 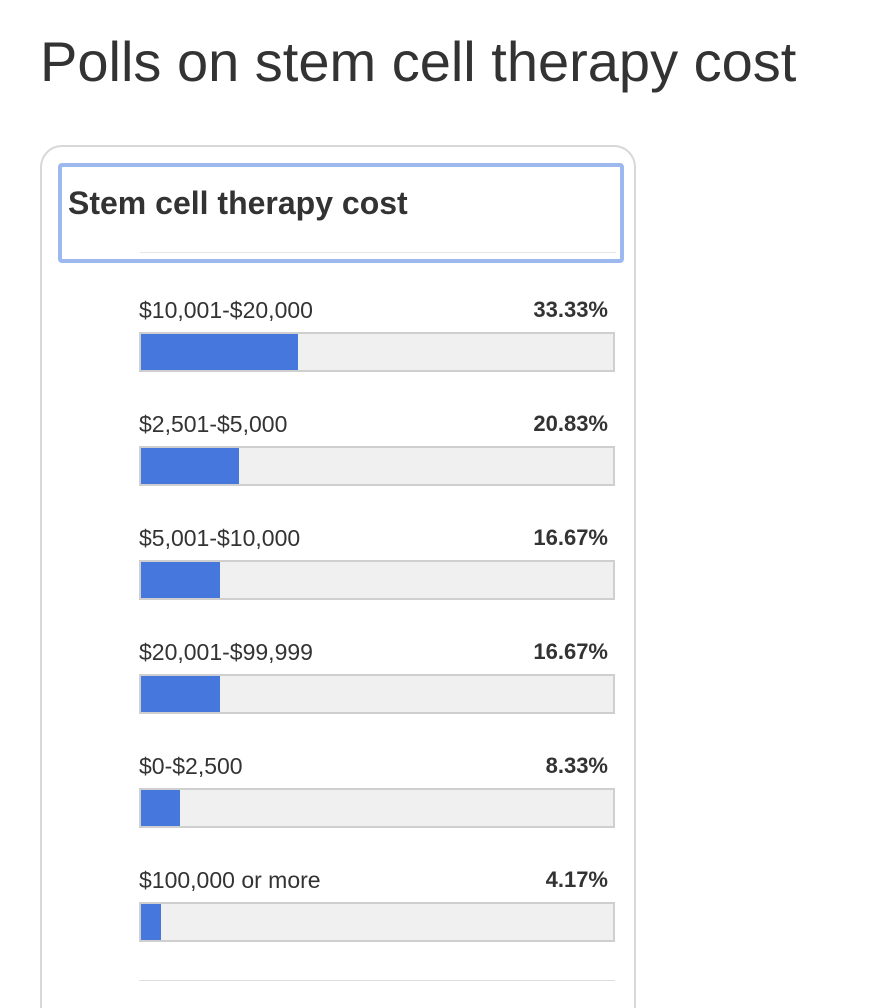 I want to click on poll-option-percent: 4.17%, so click(x=576, y=879).